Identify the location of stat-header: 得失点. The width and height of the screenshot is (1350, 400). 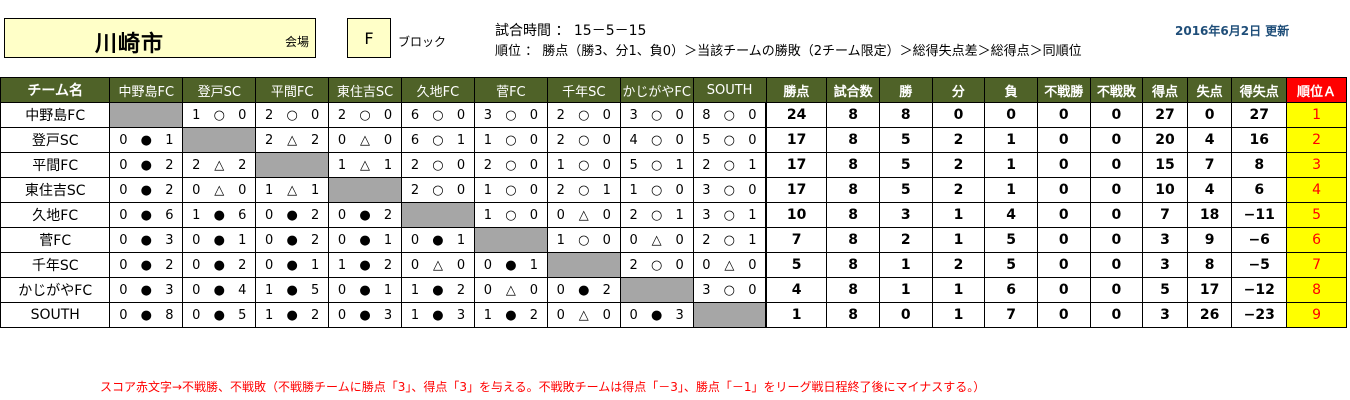
(1259, 90).